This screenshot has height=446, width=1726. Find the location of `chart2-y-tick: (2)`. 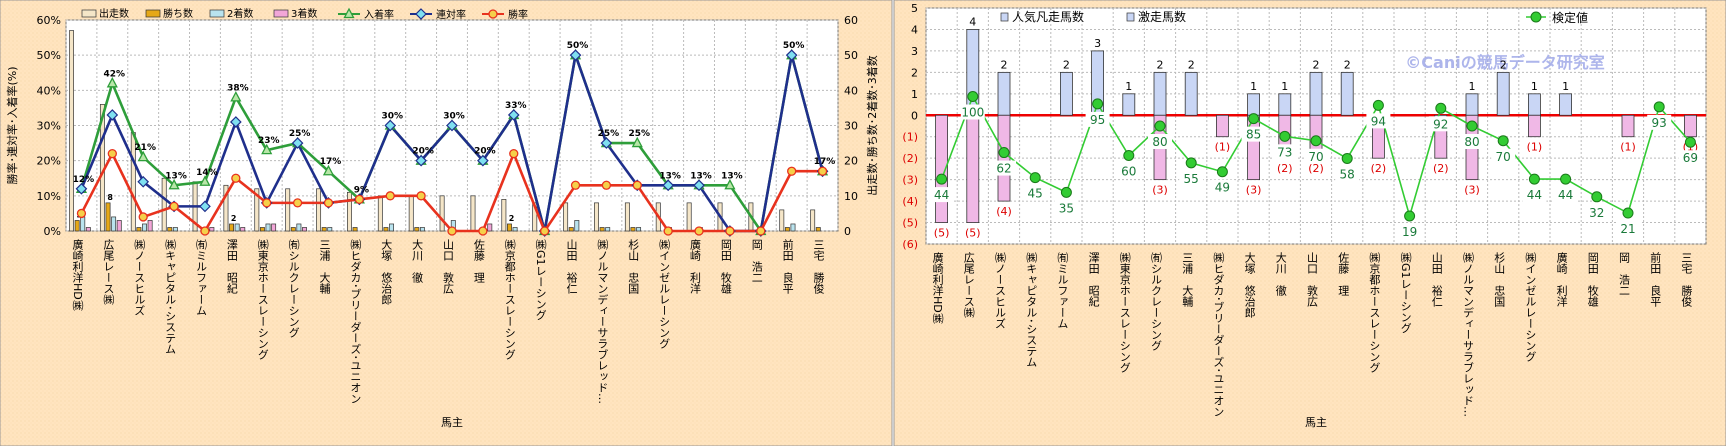

chart2-y-tick: (2) is located at coordinates (910, 158).